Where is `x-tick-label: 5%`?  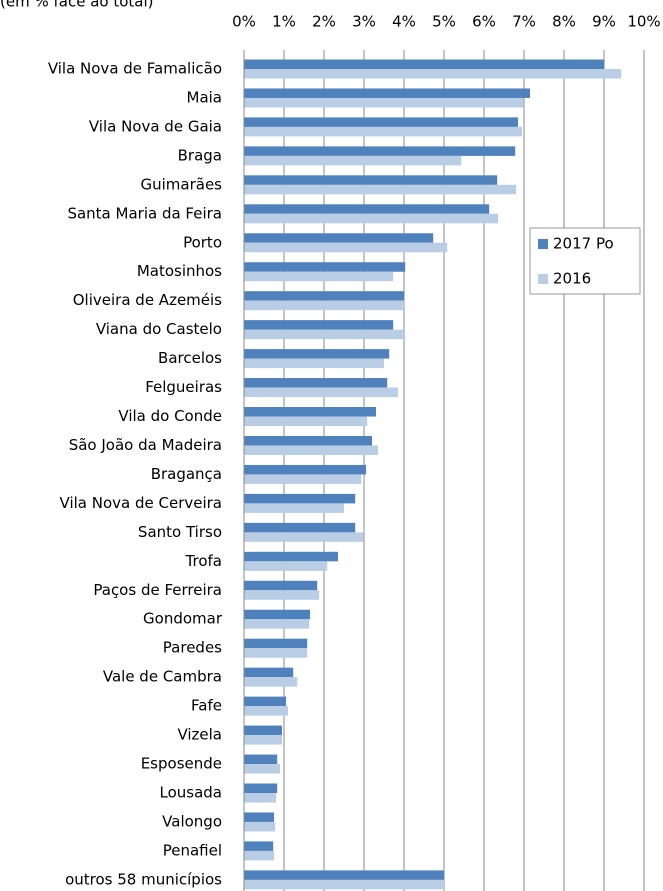
x-tick-label: 5% is located at coordinates (444, 22).